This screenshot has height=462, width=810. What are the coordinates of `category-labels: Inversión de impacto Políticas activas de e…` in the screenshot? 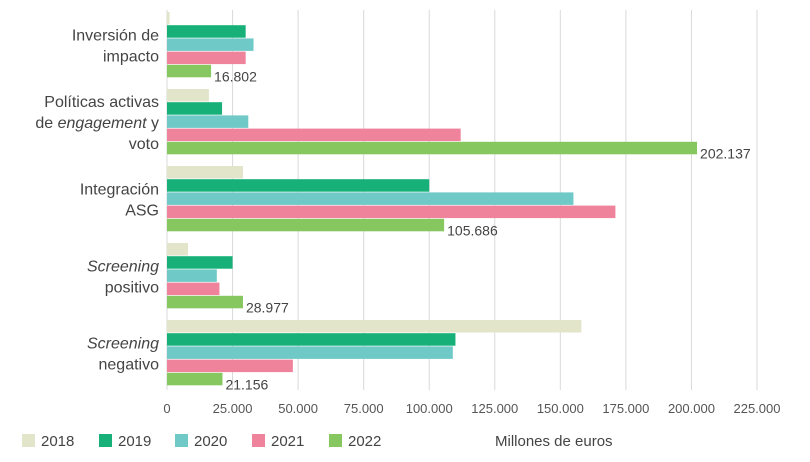 It's located at (97, 201).